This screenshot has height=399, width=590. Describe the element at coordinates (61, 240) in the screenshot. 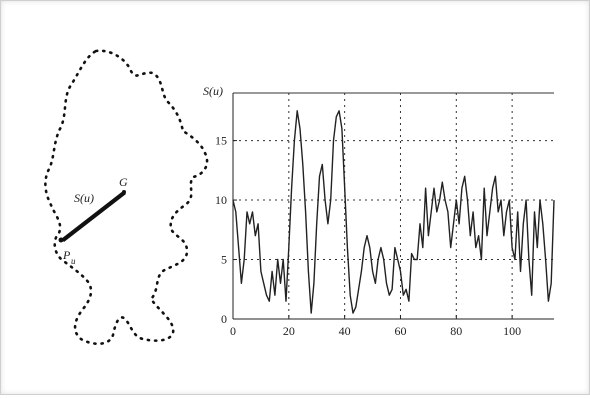

I see `contour-point` at that location.